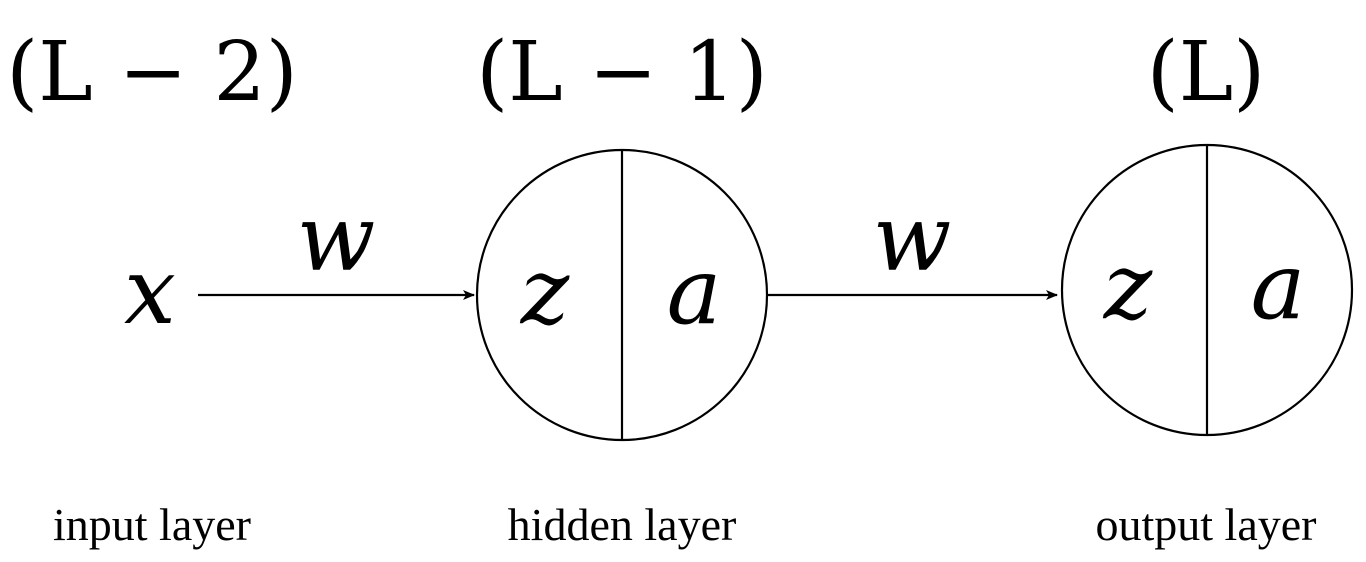  Describe the element at coordinates (545, 291) in the screenshot. I see `hidden-neuron-z-symbol: z` at that location.